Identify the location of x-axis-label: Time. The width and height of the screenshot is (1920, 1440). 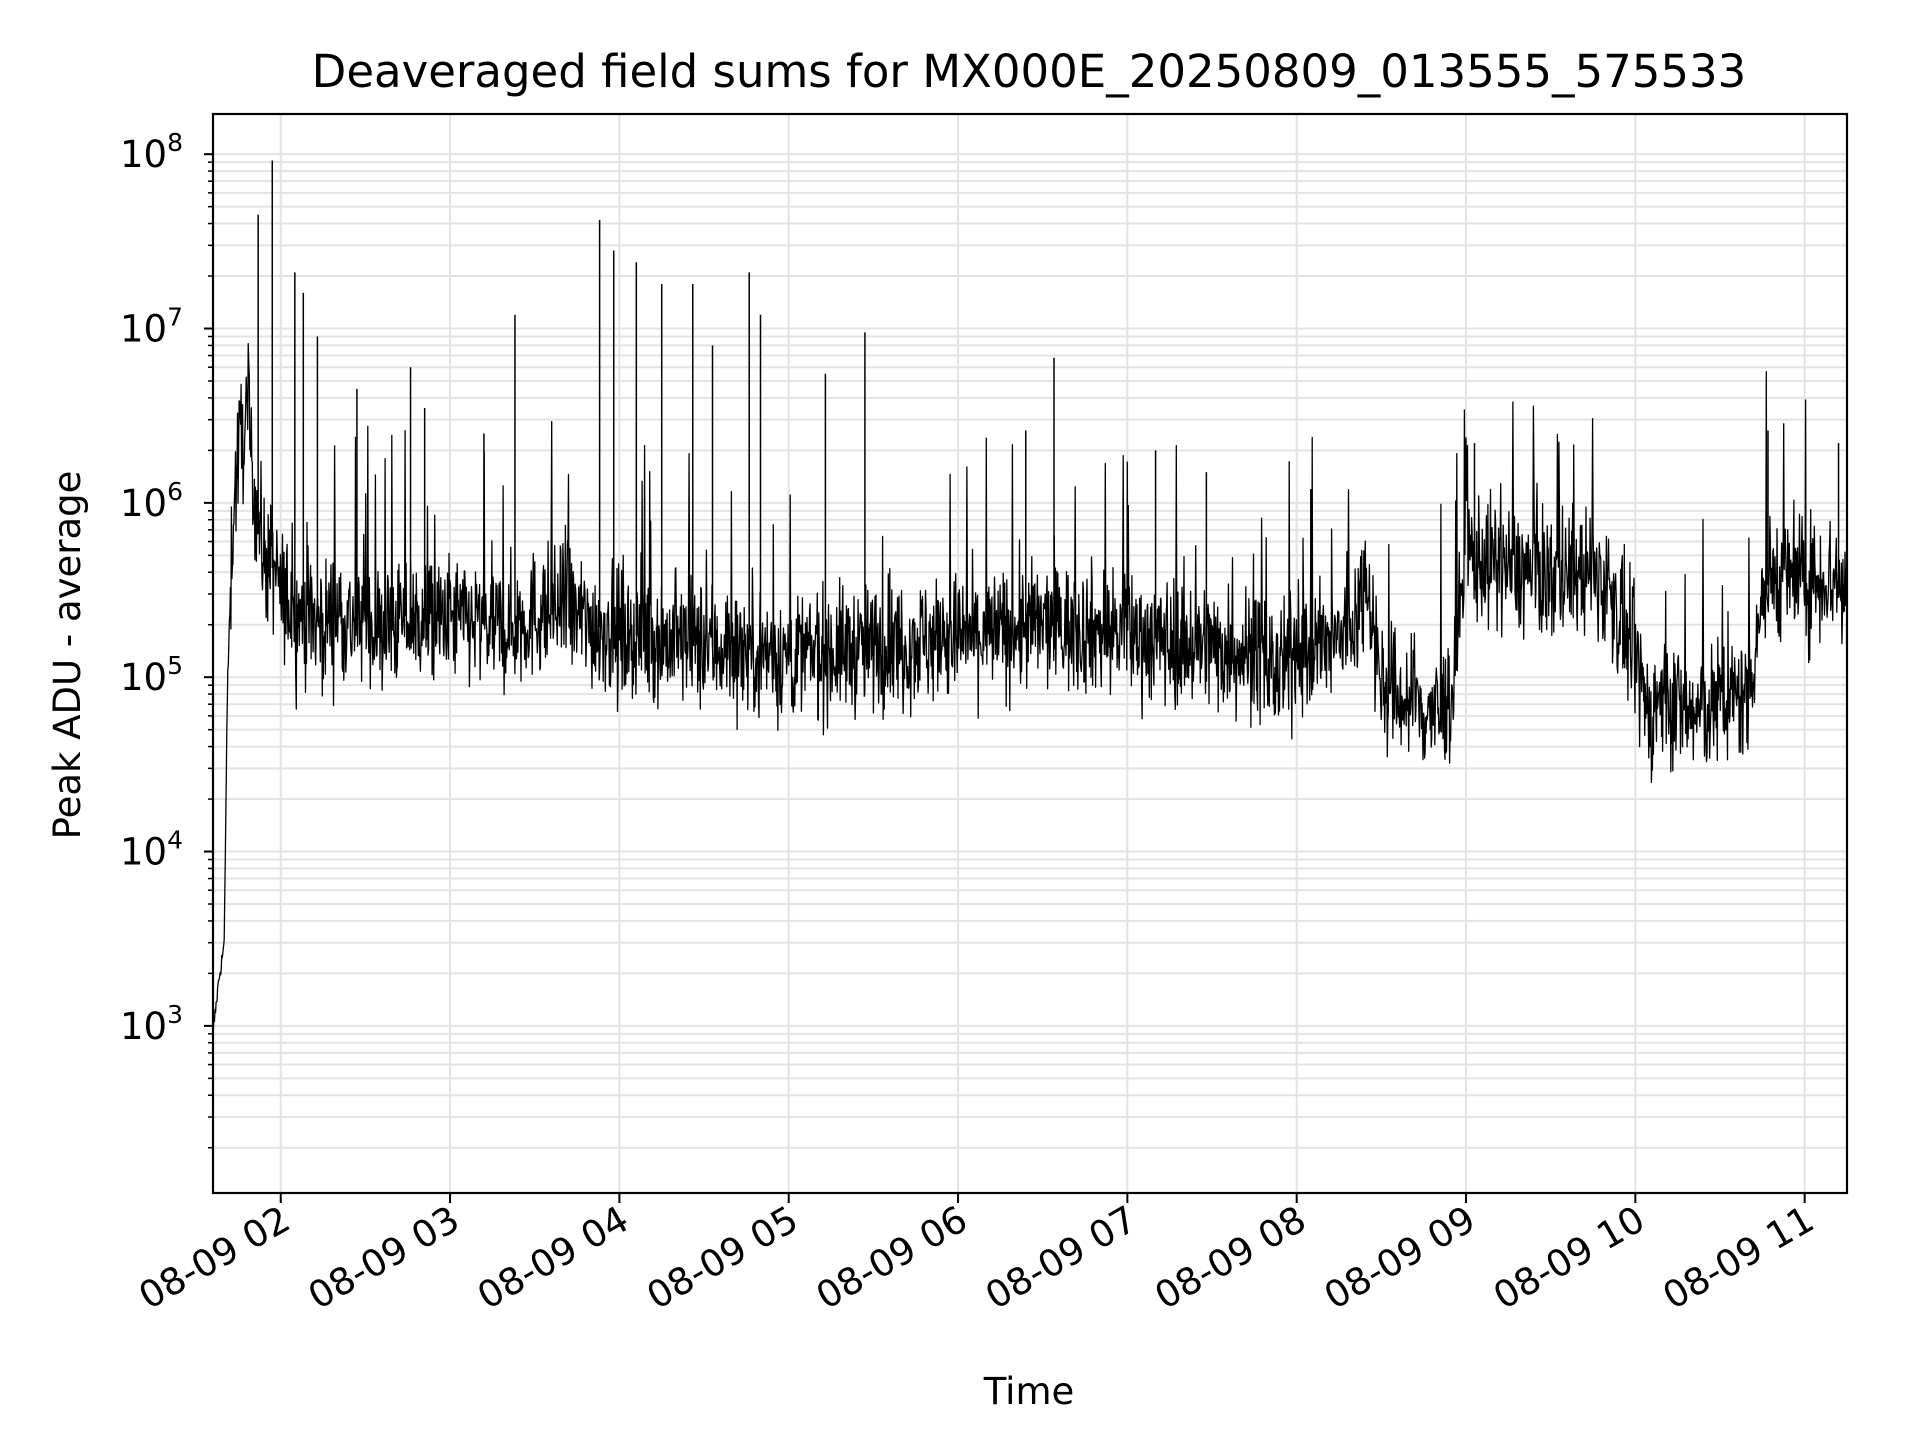
(1029, 1391).